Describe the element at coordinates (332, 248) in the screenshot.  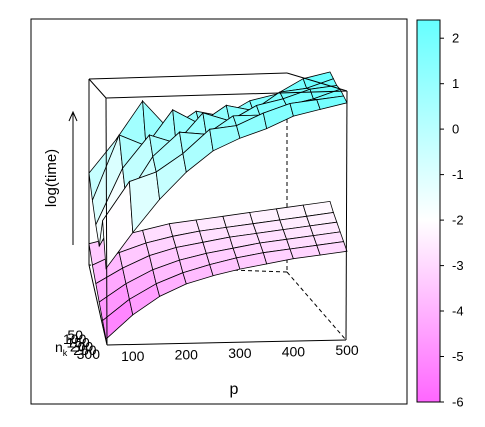
I see `surface-1-facet` at that location.